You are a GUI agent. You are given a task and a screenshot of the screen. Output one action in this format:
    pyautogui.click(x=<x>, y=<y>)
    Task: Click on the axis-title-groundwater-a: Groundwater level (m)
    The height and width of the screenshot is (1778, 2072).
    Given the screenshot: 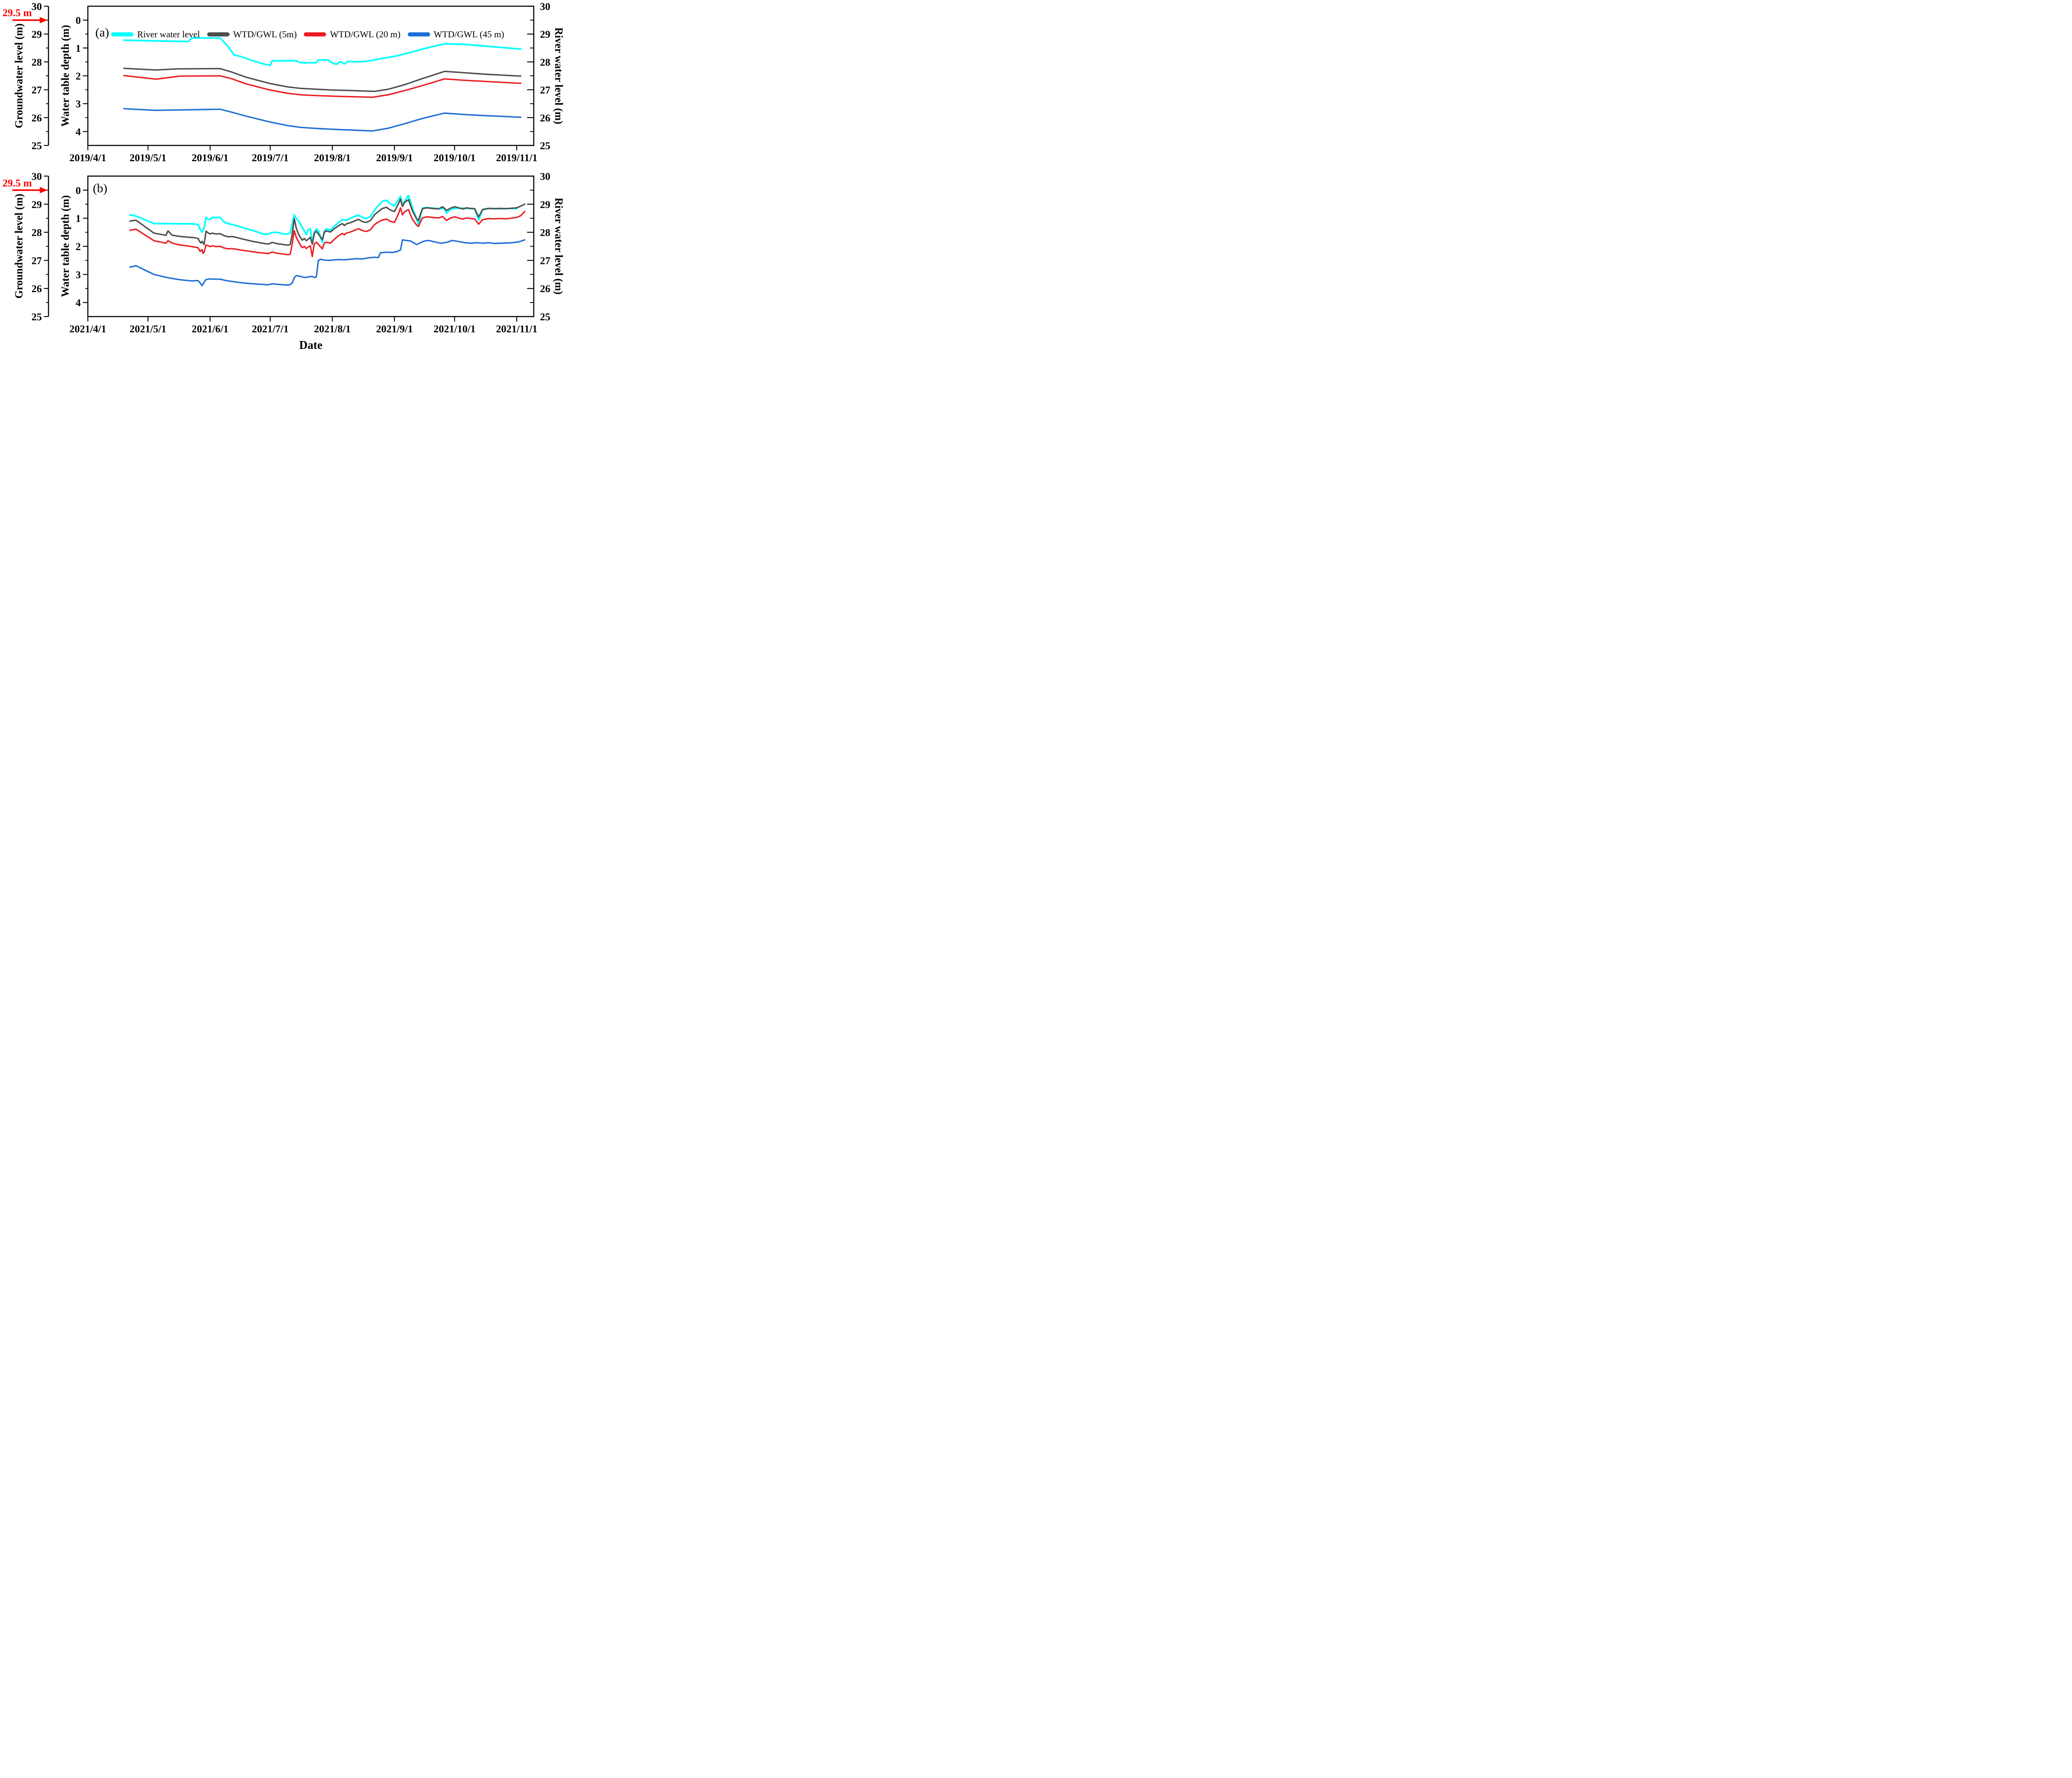 What is the action you would take?
    pyautogui.click(x=19, y=75)
    